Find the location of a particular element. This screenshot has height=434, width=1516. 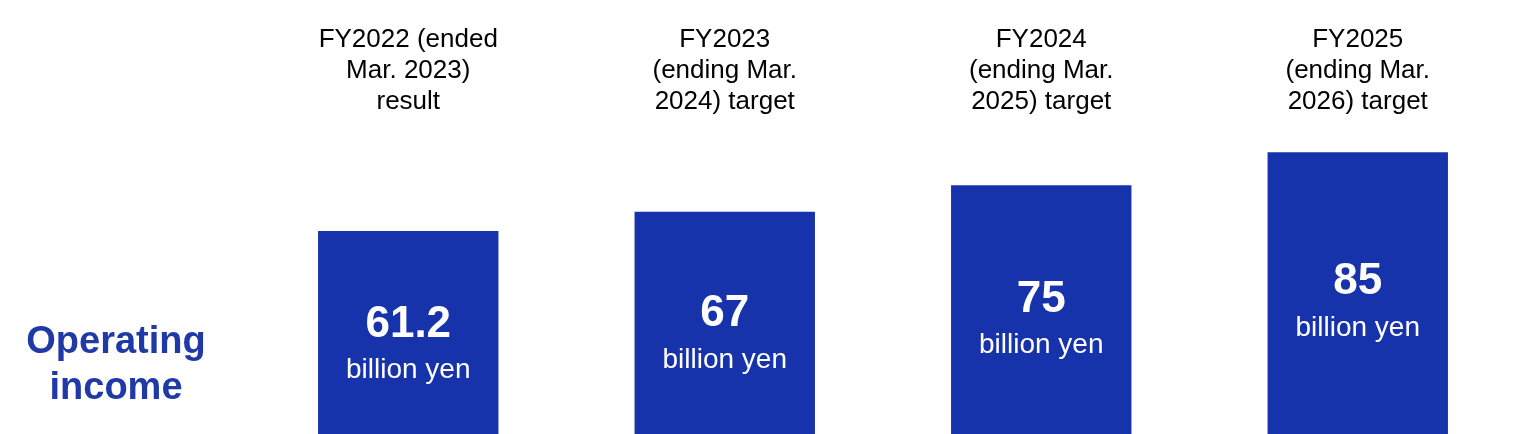

data-label: 85 billion yen is located at coordinates (1358, 297).